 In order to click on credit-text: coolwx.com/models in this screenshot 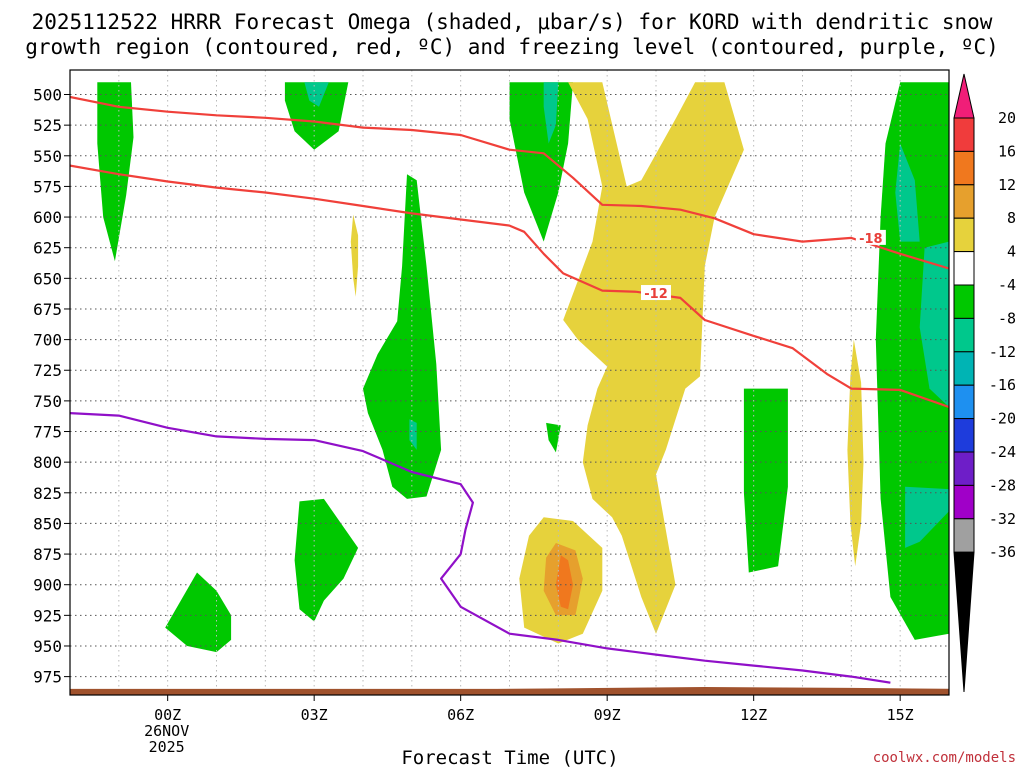, I will do `click(944, 758)`.